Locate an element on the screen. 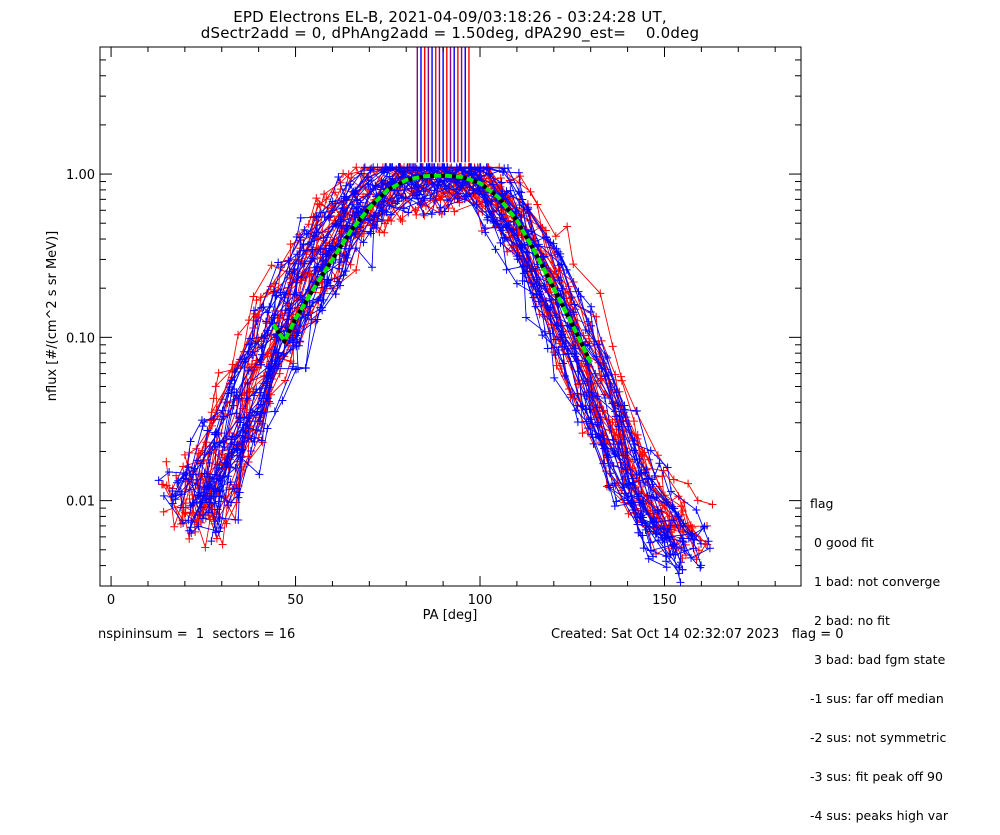 This screenshot has width=1000, height=835. x-tick-label: 150 is located at coordinates (664, 600).